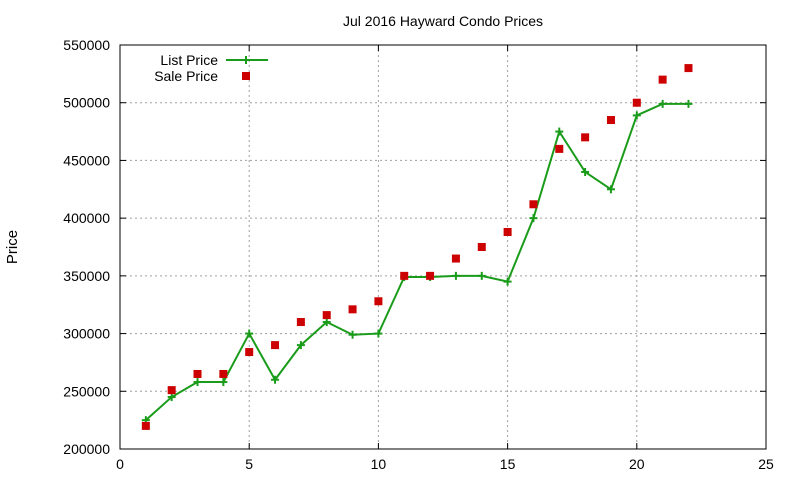  What do you see at coordinates (86, 160) in the screenshot?
I see `y-tick-label: 450000` at bounding box center [86, 160].